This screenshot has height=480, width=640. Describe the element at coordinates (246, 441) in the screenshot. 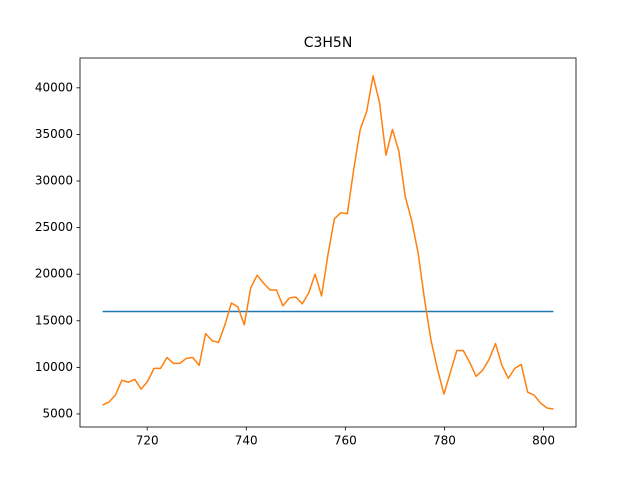

I see `x-tick-label: 740` at that location.